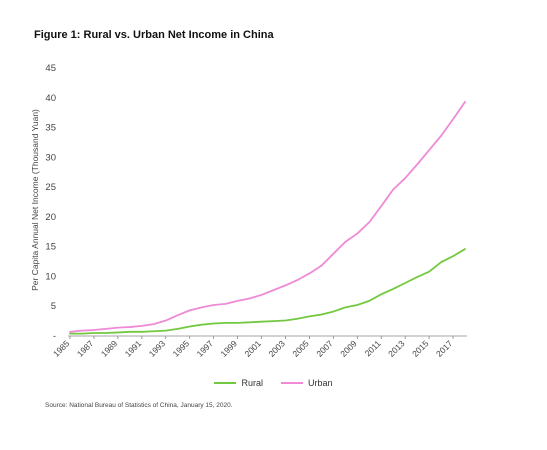  Describe the element at coordinates (320, 383) in the screenshot. I see `legend-label-urban: Urban` at that location.